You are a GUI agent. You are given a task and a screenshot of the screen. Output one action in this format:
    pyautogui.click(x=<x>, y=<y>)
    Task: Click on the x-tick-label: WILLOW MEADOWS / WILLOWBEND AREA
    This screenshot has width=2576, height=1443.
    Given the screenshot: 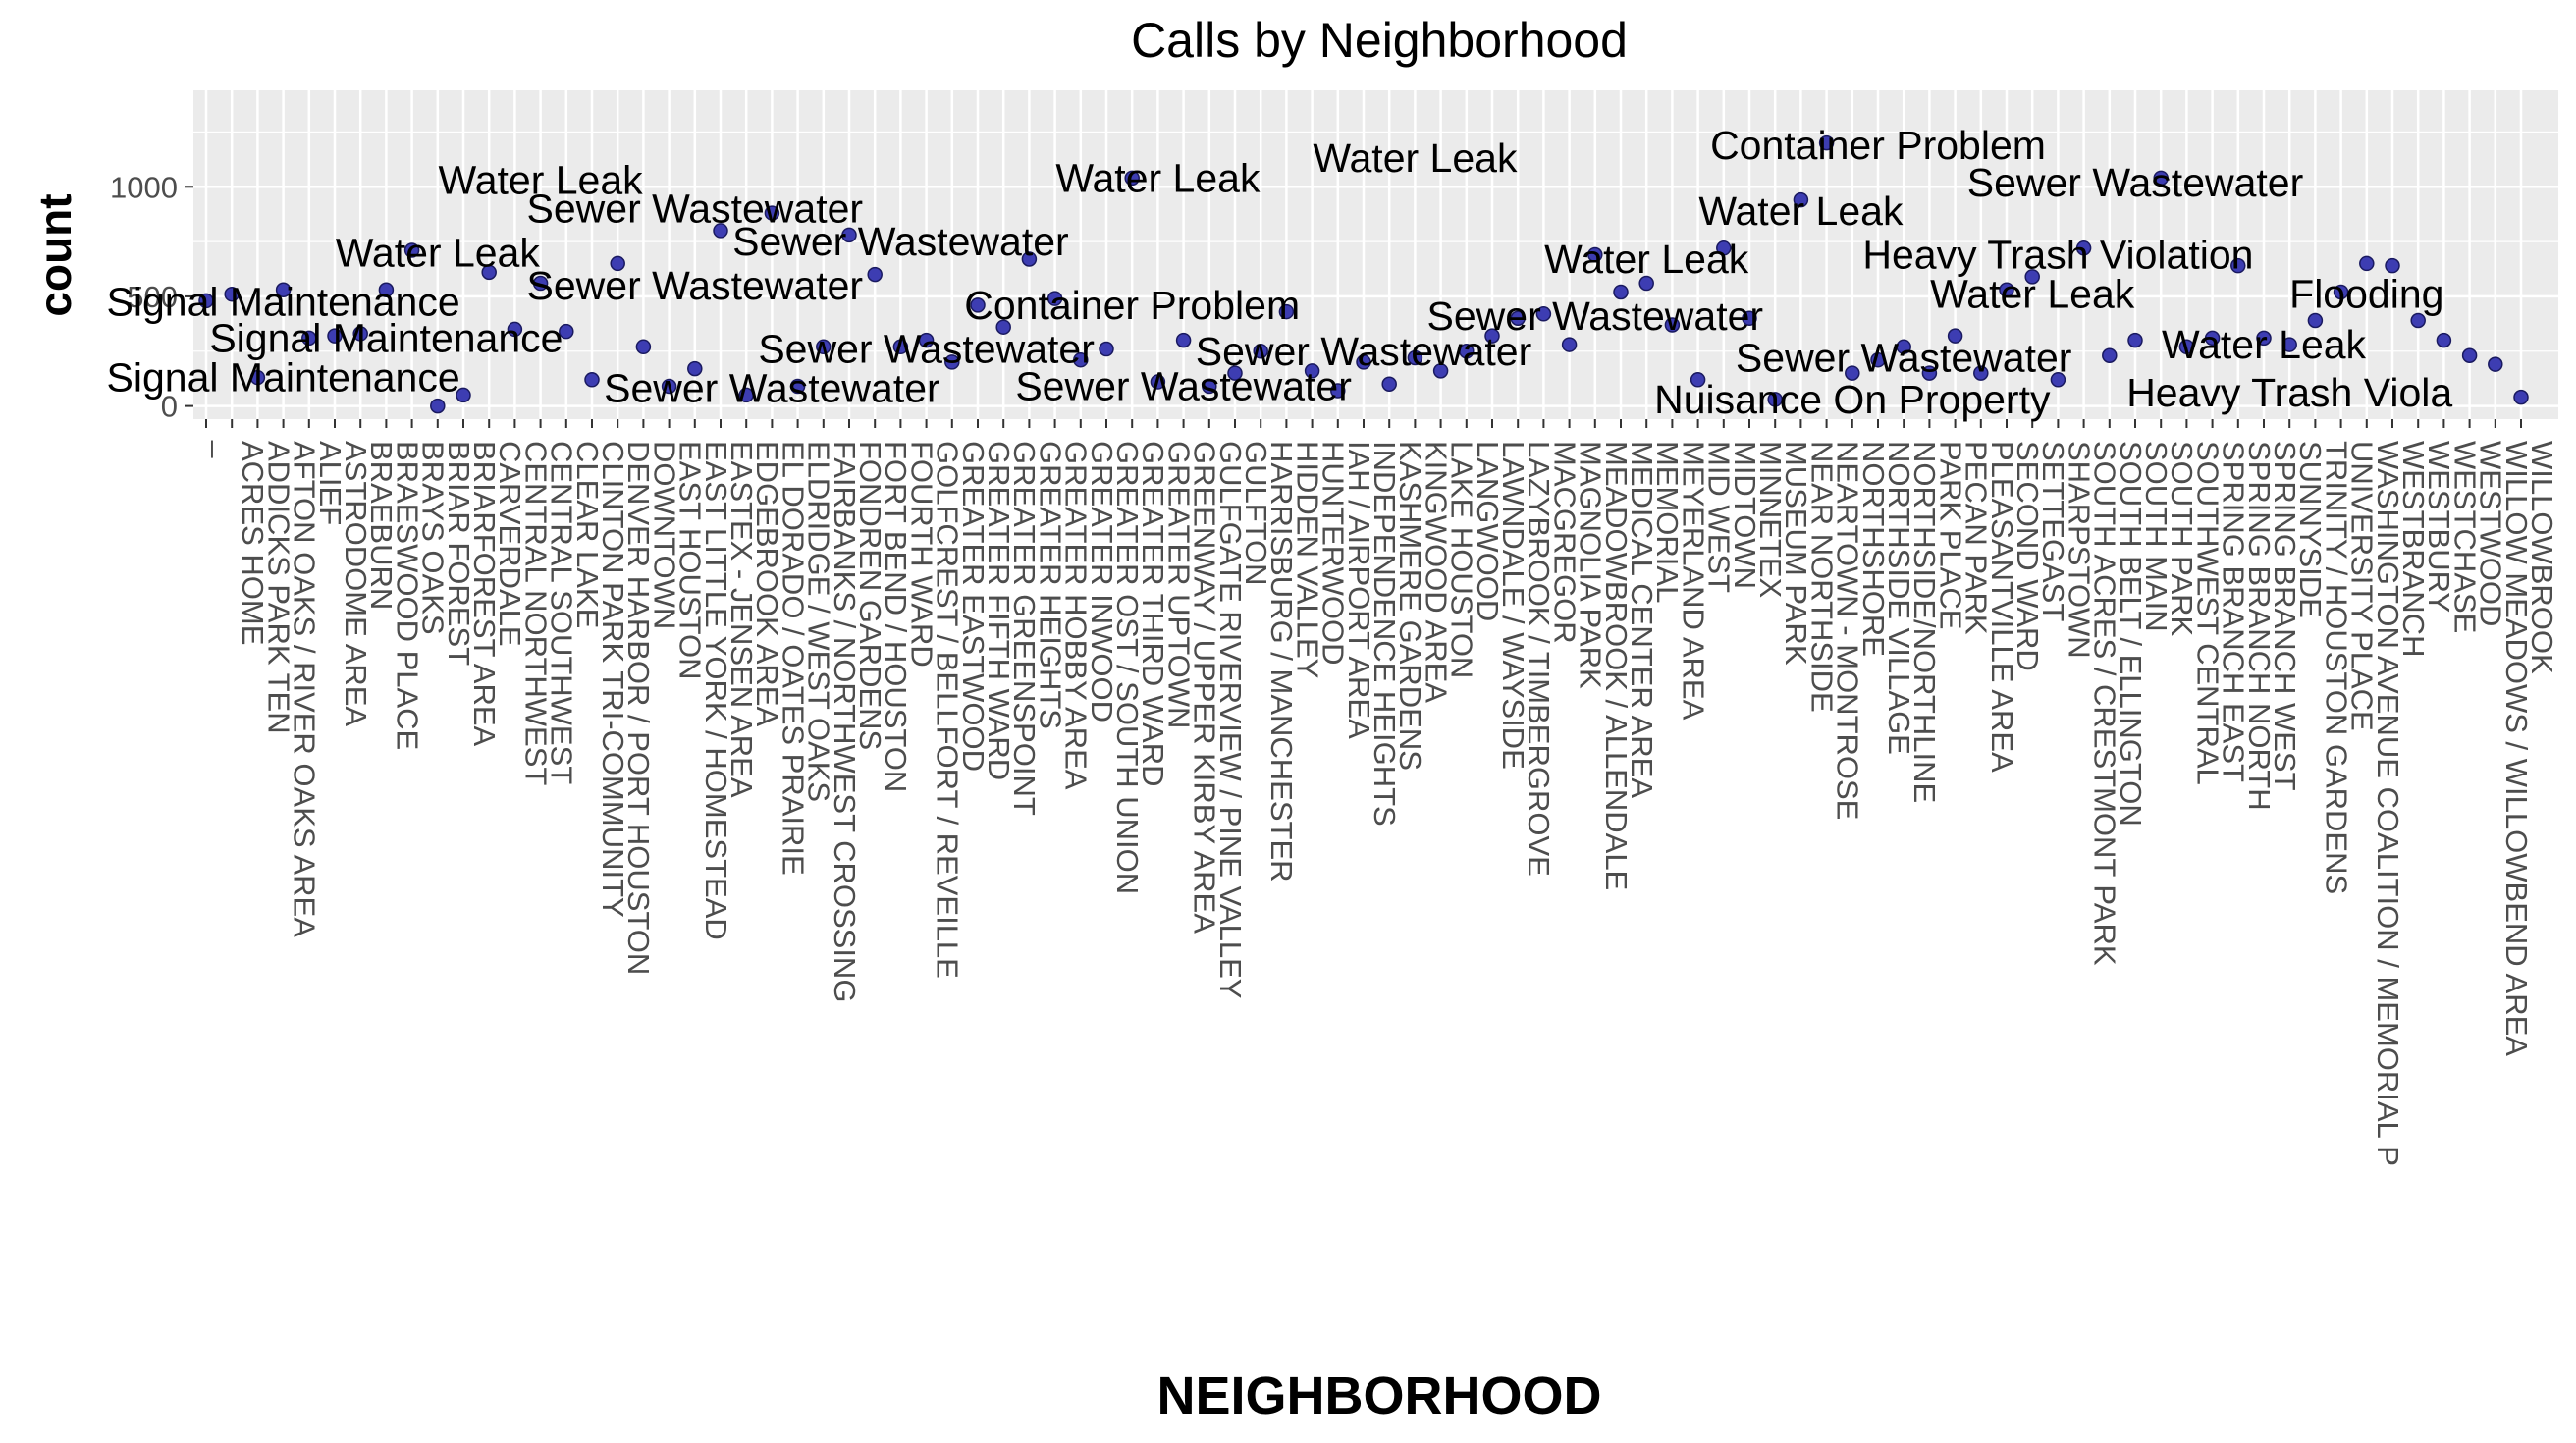 What is the action you would take?
    pyautogui.click(x=2516, y=748)
    